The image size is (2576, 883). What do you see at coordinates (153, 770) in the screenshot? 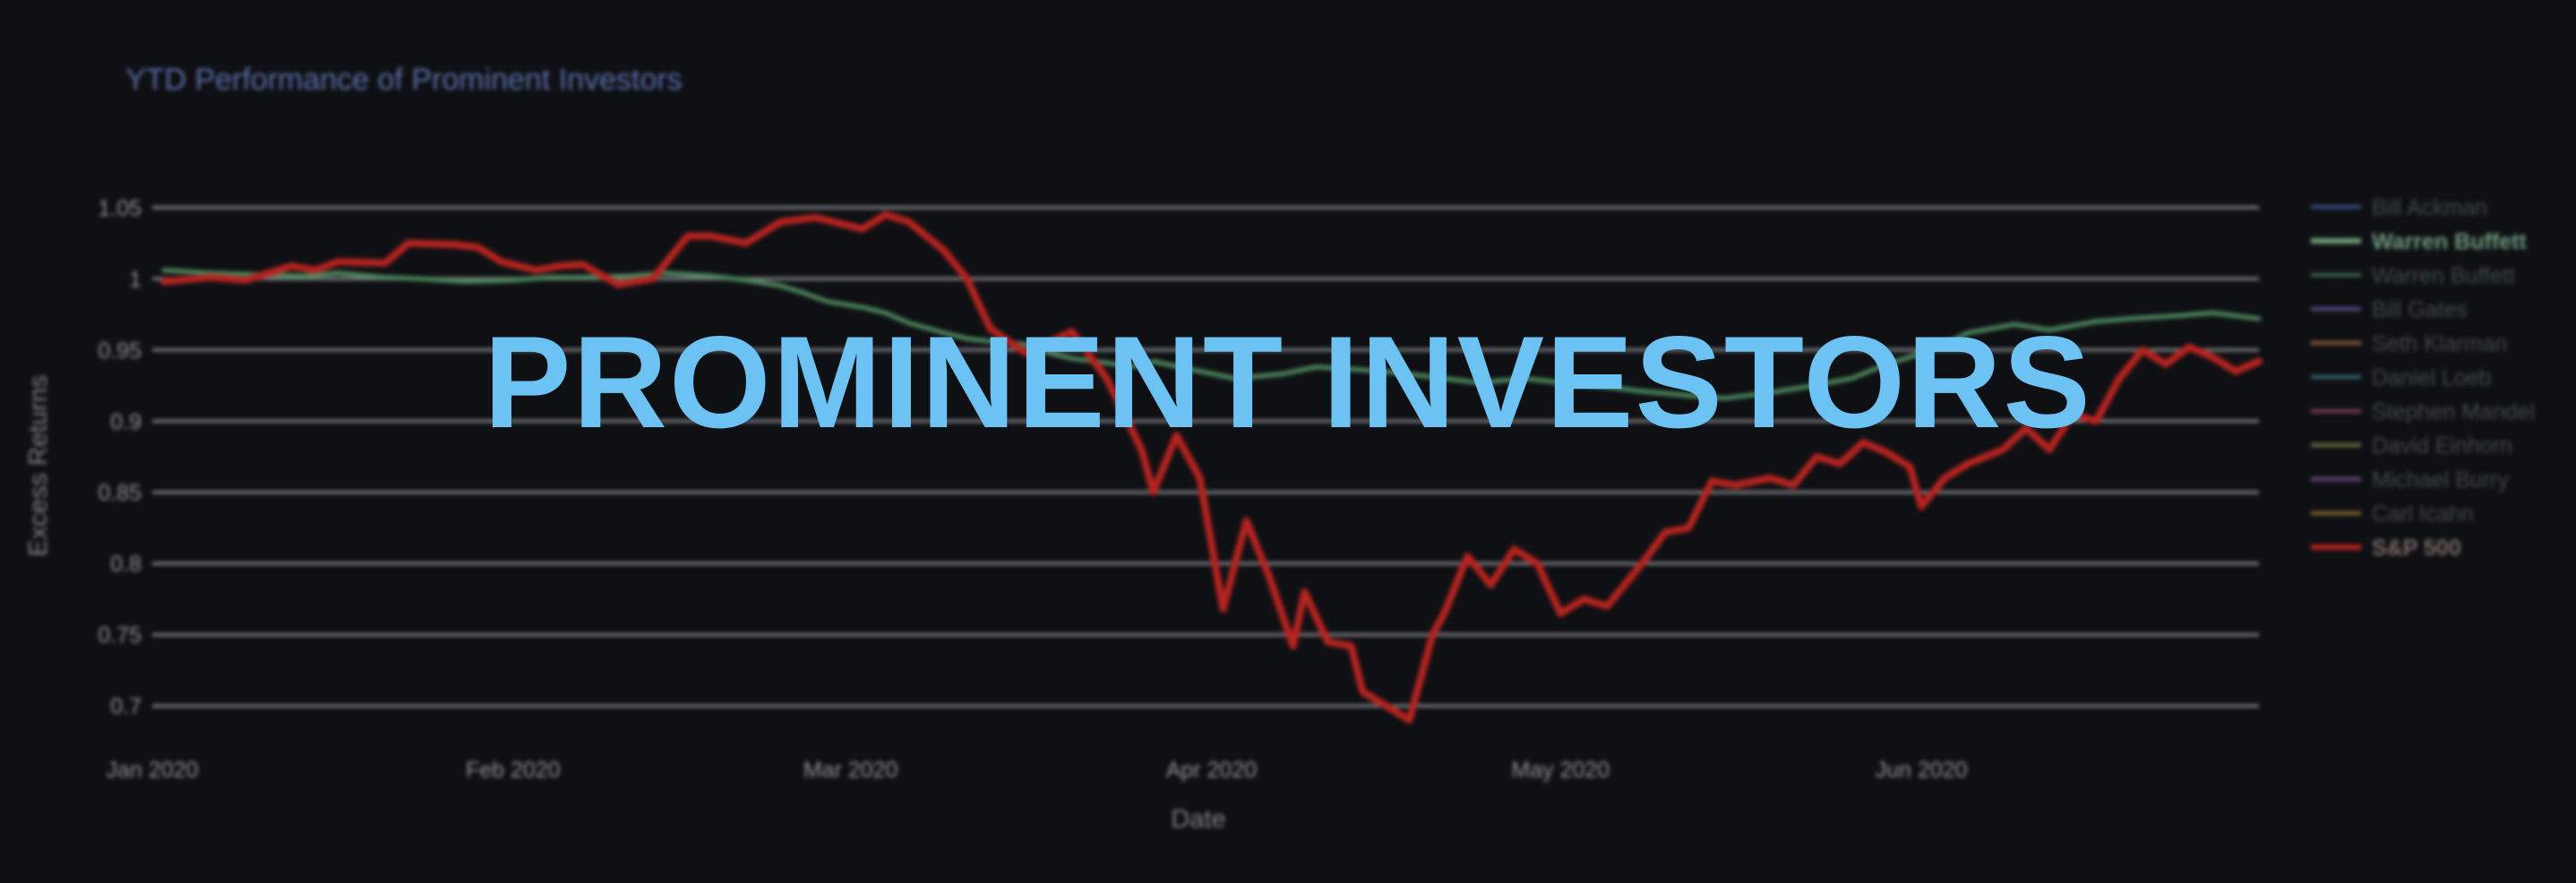
I see `x-tick-label: Jan 2020` at bounding box center [153, 770].